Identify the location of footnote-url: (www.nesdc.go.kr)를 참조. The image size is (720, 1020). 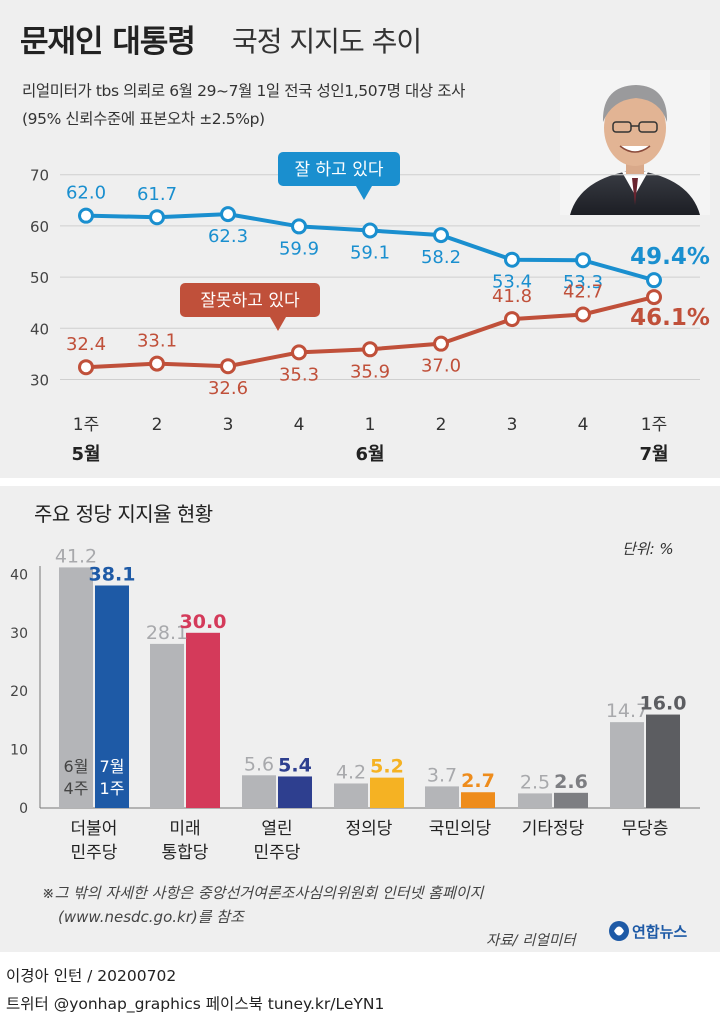
(151, 917).